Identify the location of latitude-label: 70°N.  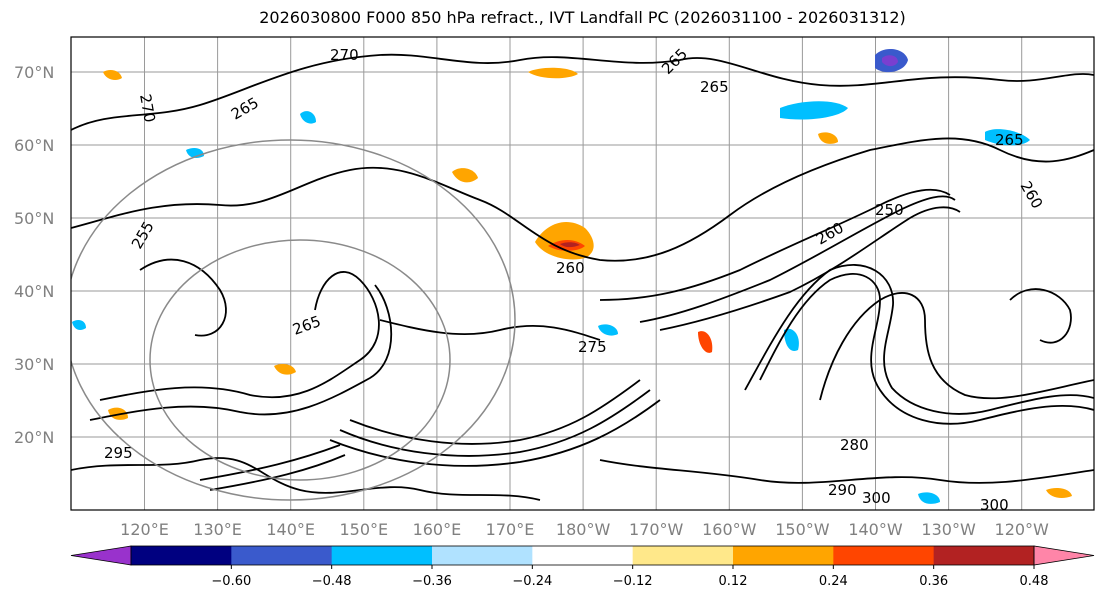
(34, 72).